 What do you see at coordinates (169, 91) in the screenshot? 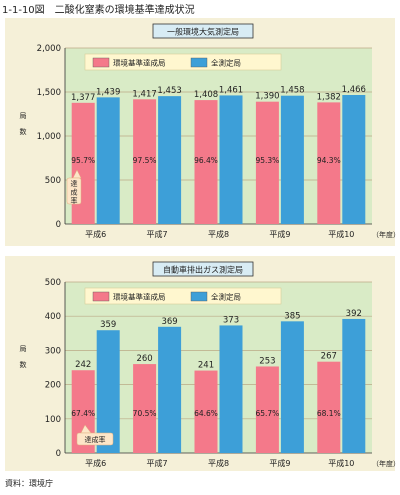
I see `data-label: 1,453` at bounding box center [169, 91].